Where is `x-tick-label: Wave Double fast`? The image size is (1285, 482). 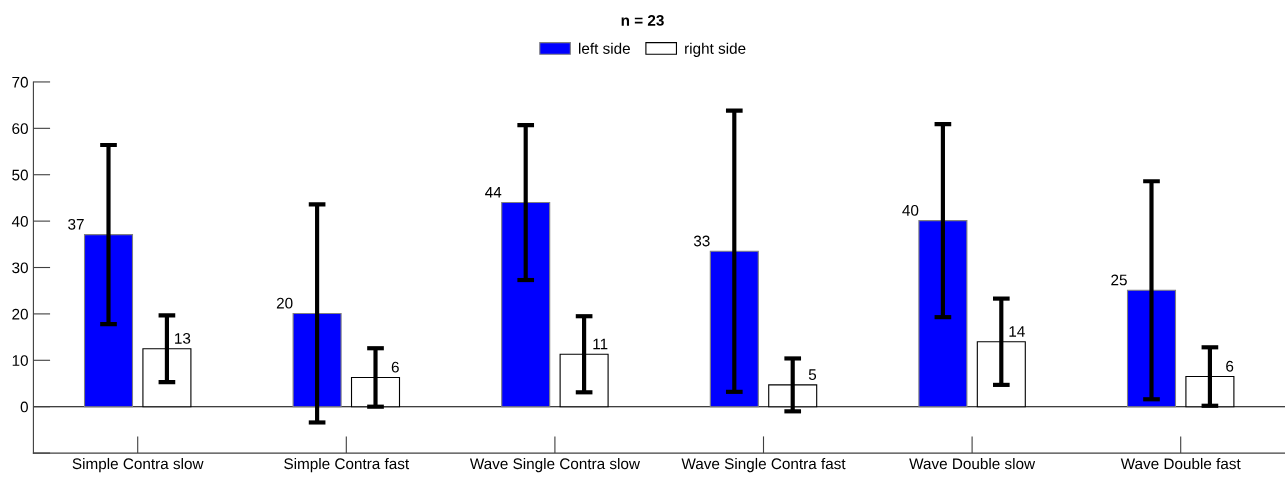
x-tick-label: Wave Double fast is located at coordinates (1180, 463).